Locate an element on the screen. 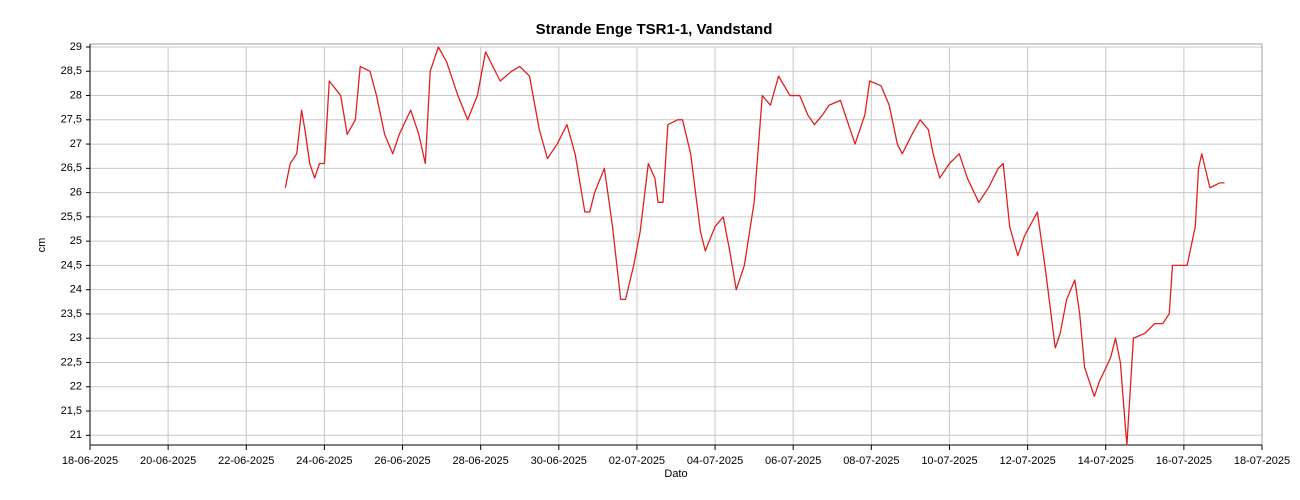 The height and width of the screenshot is (500, 1300). y-tick-label: 24,5 is located at coordinates (71, 265).